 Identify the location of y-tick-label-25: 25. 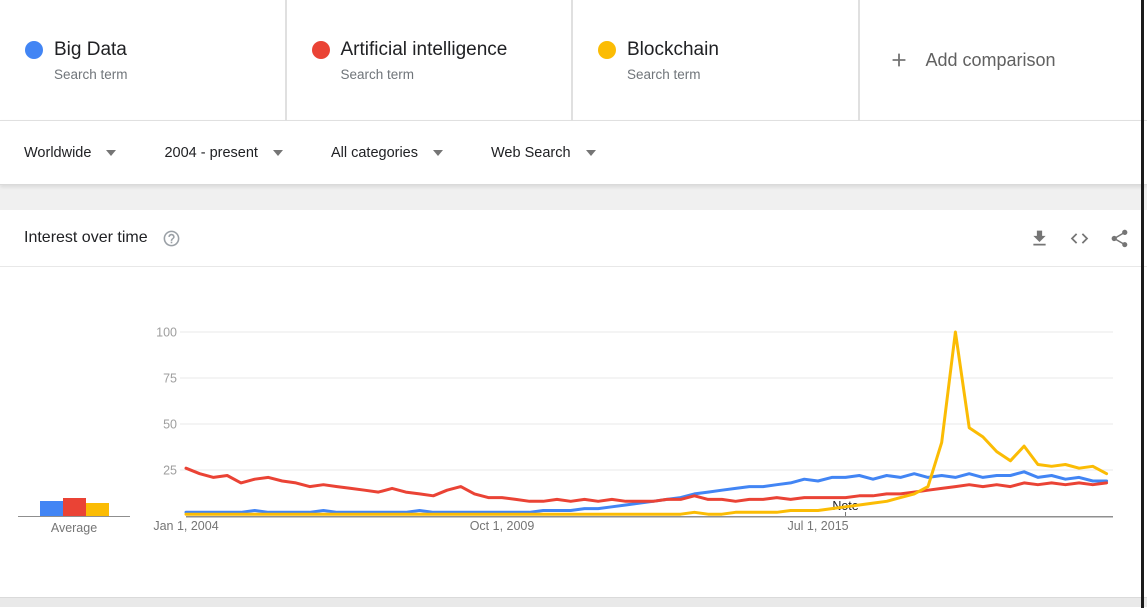
(170, 471).